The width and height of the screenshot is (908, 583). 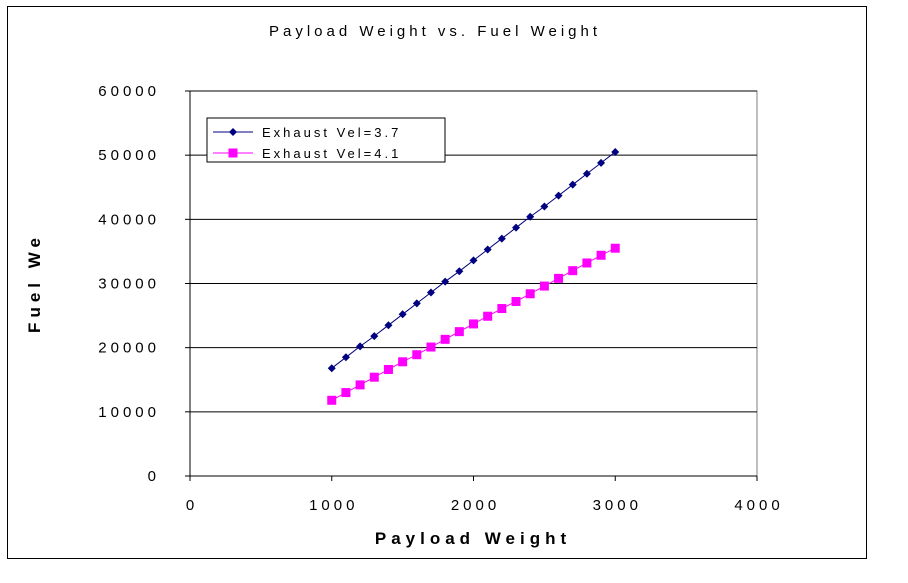 What do you see at coordinates (435, 31) in the screenshot?
I see `chart-title: Payload Weight vs. Fuel Weight` at bounding box center [435, 31].